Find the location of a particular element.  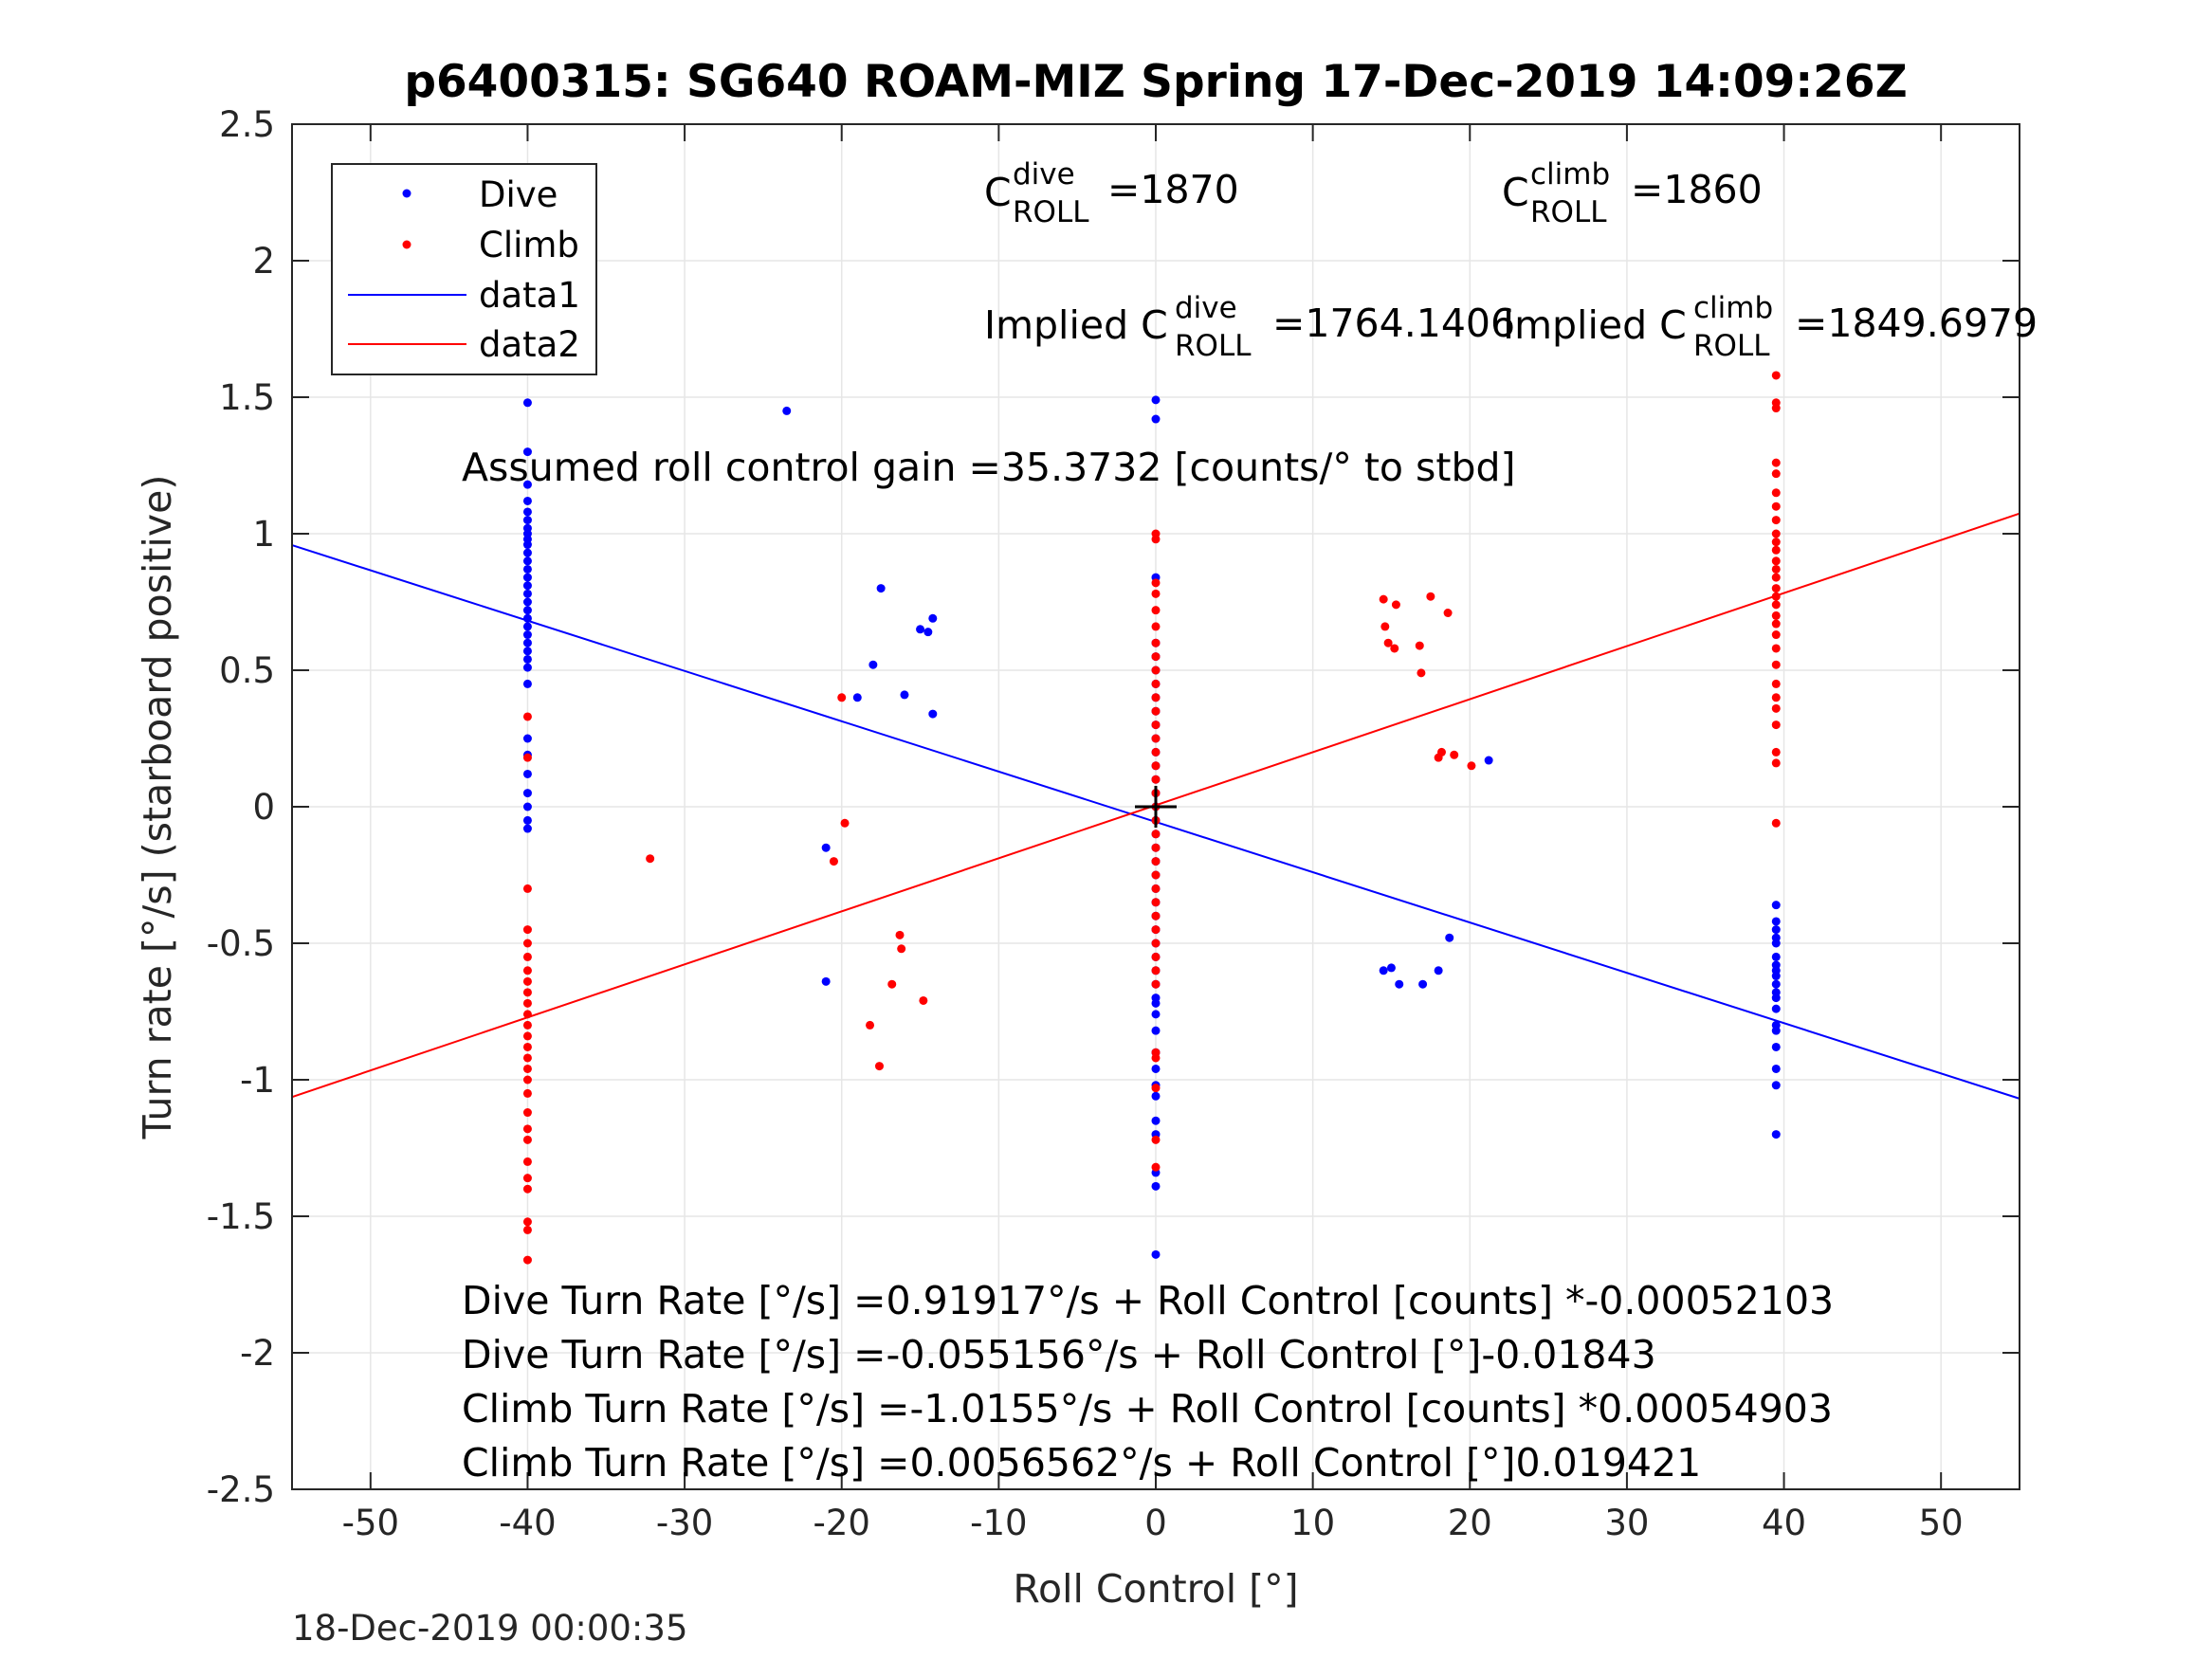

x-tick-label: -30 is located at coordinates (684, 1523).